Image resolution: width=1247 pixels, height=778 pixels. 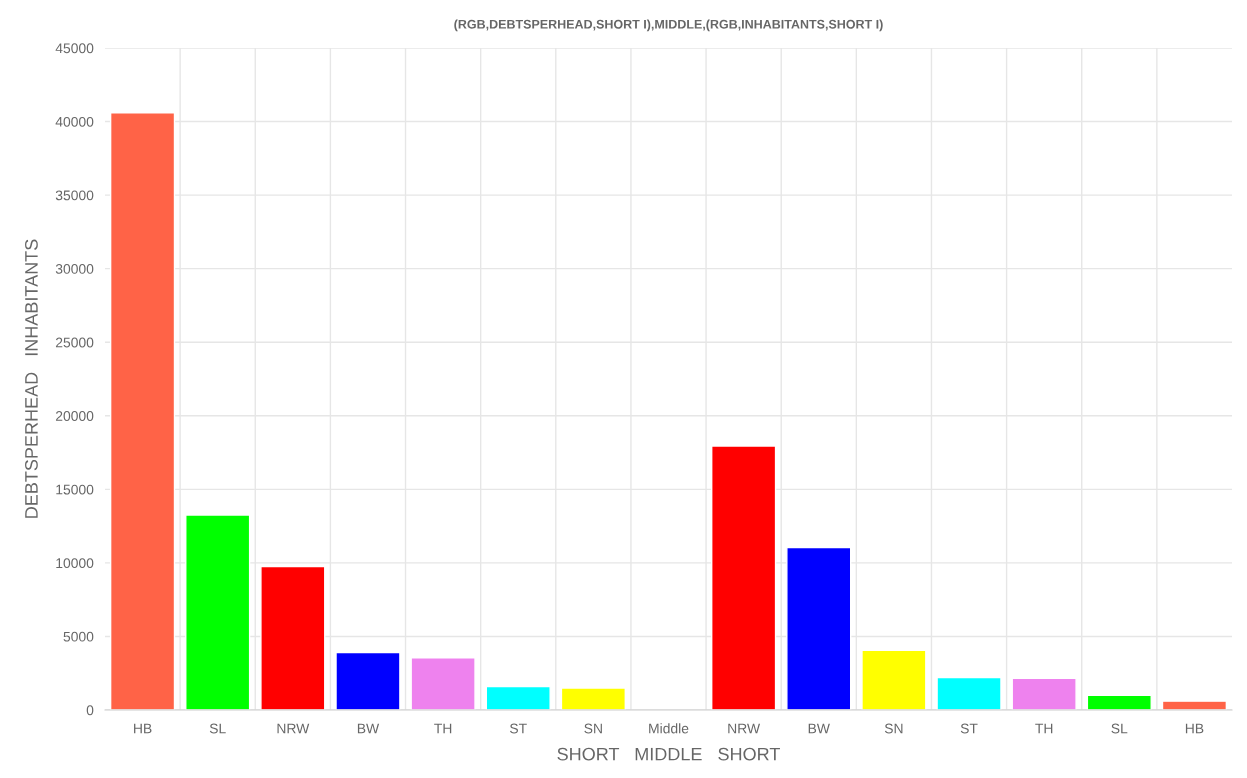 I want to click on x-tick-label: Middle, so click(x=669, y=728).